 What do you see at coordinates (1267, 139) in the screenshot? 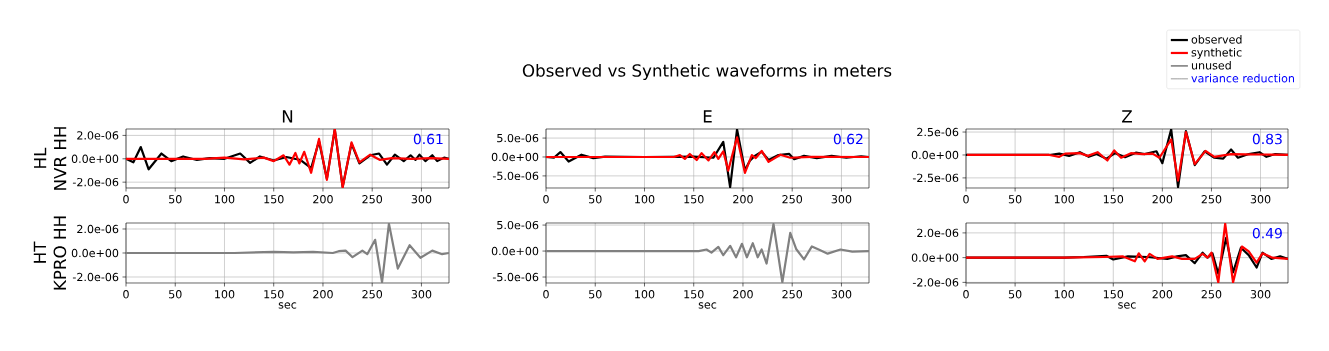
I see `annotation: 0.83` at bounding box center [1267, 139].